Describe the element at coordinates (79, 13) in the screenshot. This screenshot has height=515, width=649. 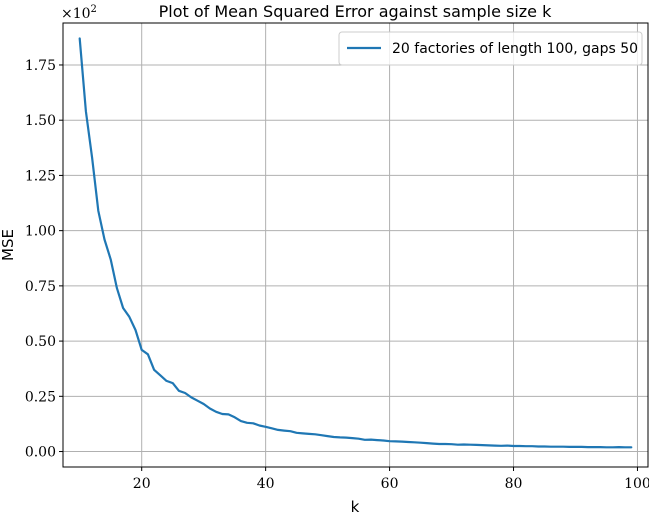
I see `y-scale-multiplier: ×10²` at that location.